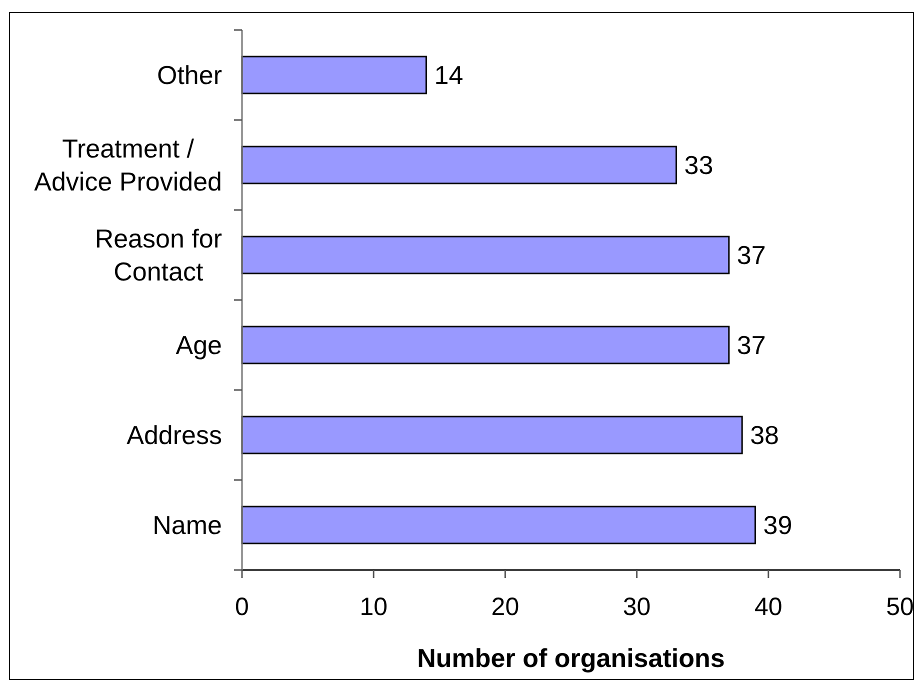 This screenshot has width=923, height=688. Describe the element at coordinates (158, 255) in the screenshot. I see `y-tick-label: Reason for Contact` at that location.